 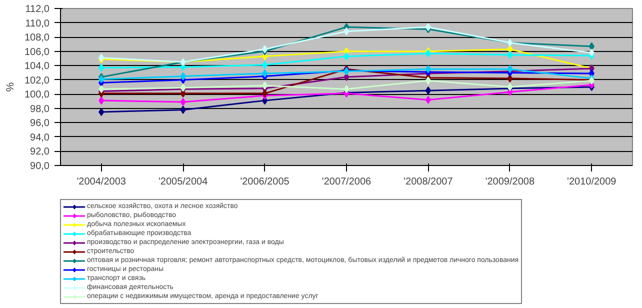 I want to click on y-tick-label: 92,0, so click(x=40, y=152).